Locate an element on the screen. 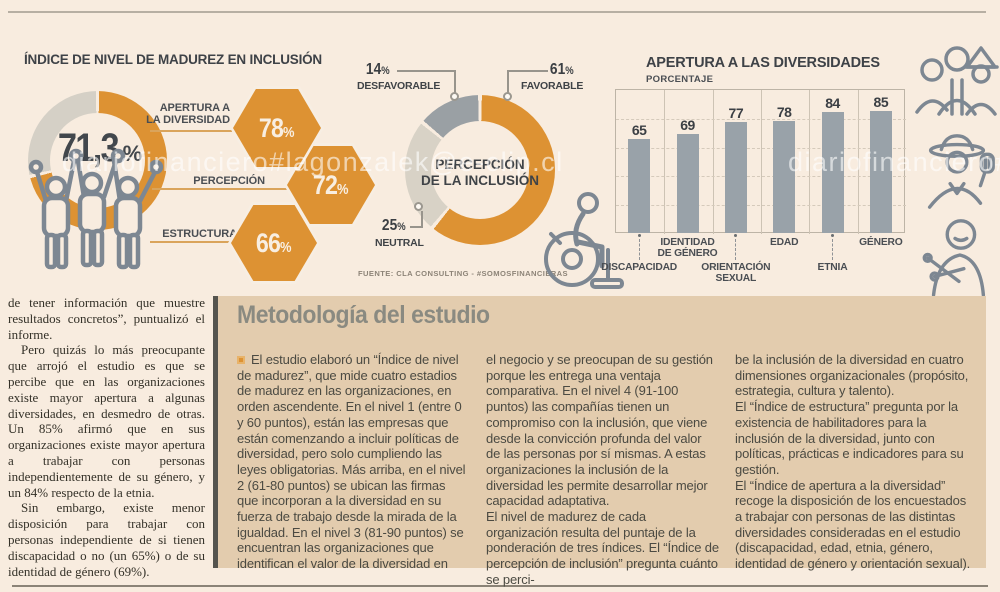 The image size is (1000, 592). perception-donut-chart is located at coordinates (480, 170).